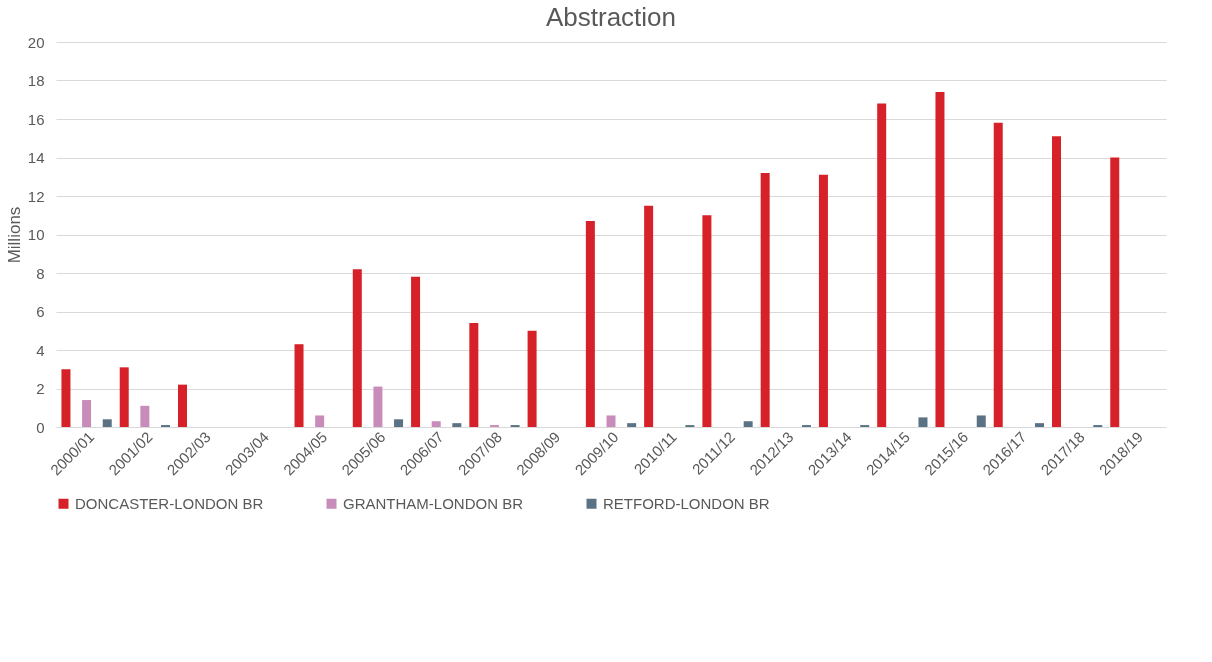 The image size is (1212, 662). What do you see at coordinates (36, 196) in the screenshot?
I see `y-tick-label: 12` at bounding box center [36, 196].